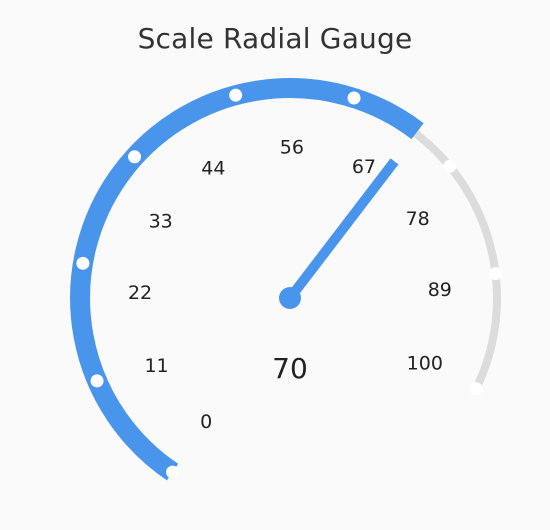 The image size is (550, 530). I want to click on tick-label: 100, so click(425, 363).